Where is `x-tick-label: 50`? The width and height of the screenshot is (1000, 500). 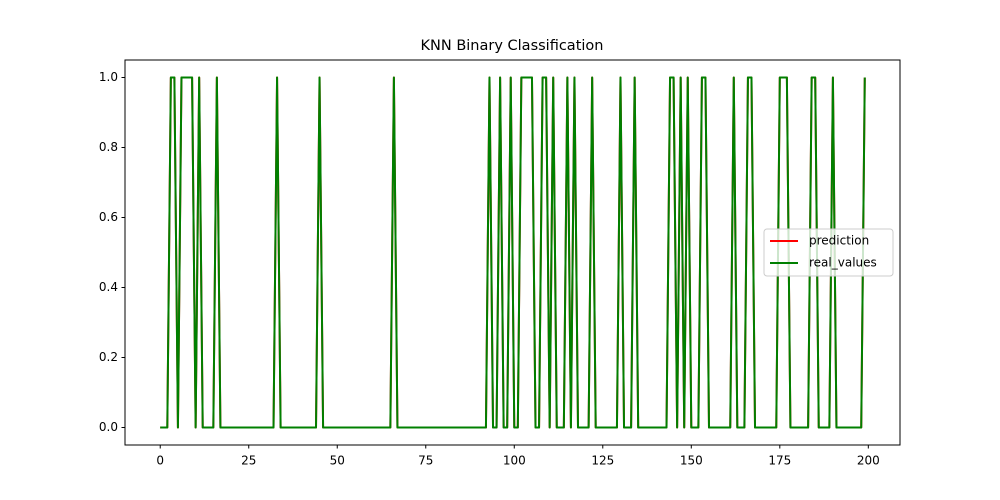 x-tick-label: 50 is located at coordinates (337, 461).